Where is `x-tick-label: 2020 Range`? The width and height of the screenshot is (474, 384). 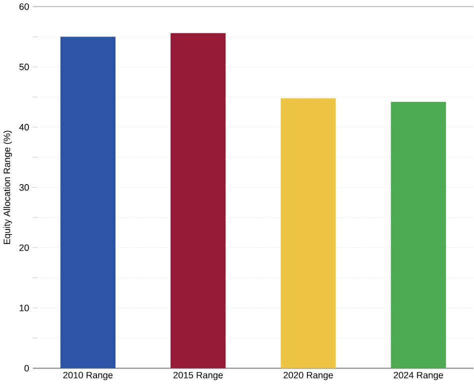 x-tick-label: 2020 Range is located at coordinates (308, 376).